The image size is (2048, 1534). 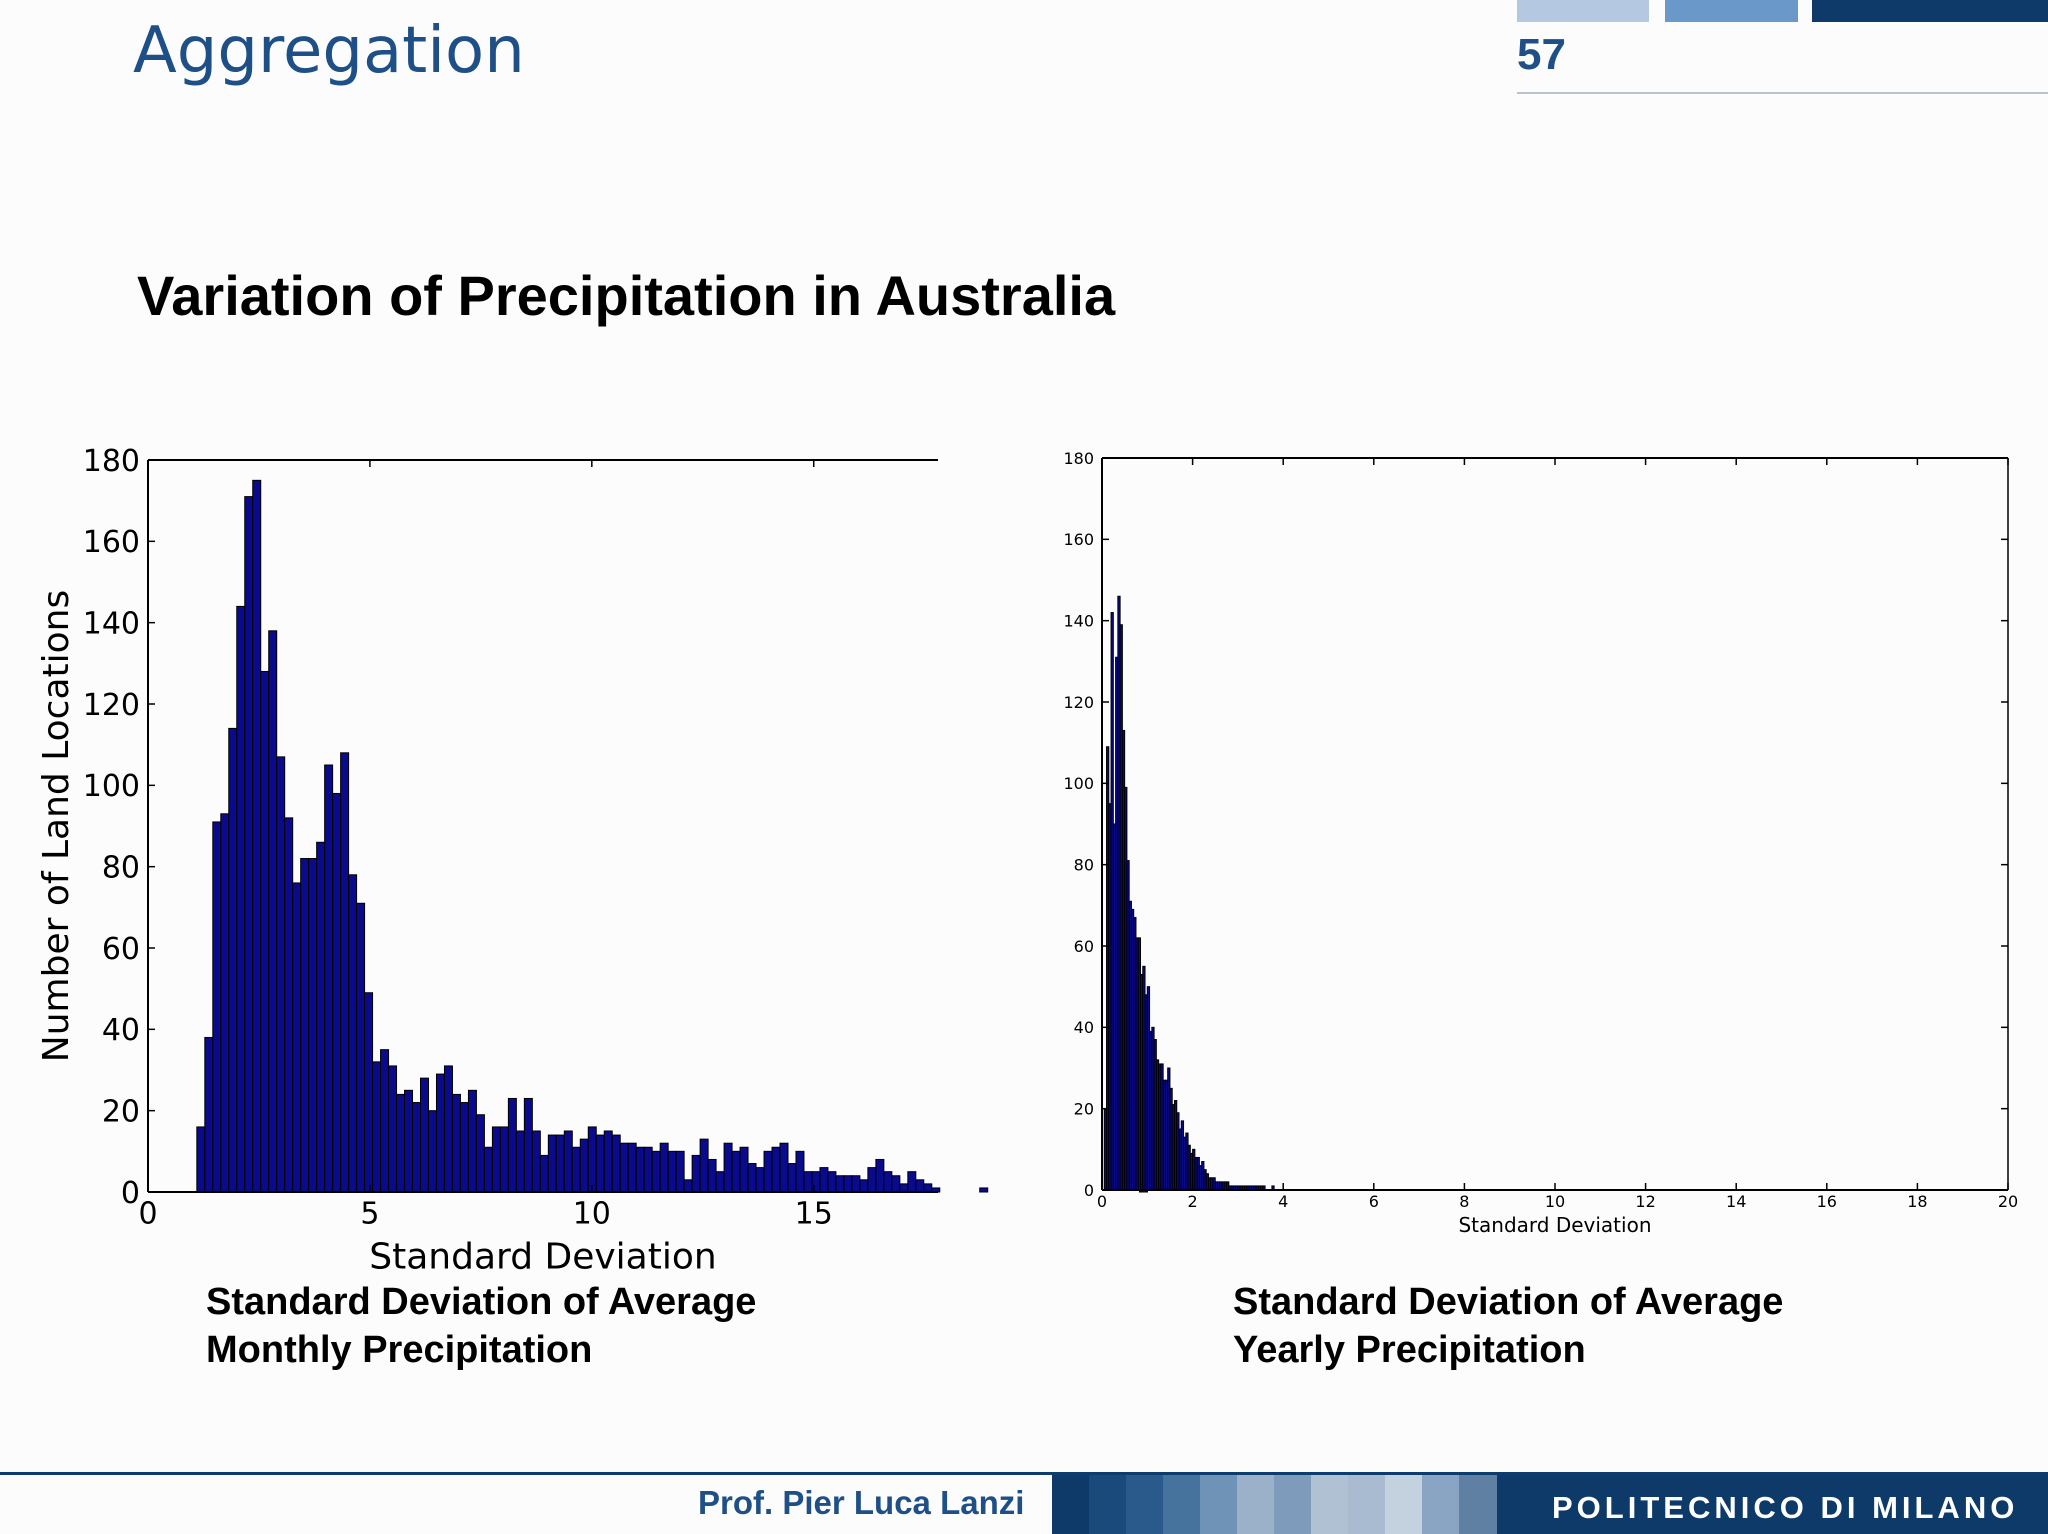 I want to click on caption-yearly-line1: Standard Deviation of Average, so click(x=1508, y=1302).